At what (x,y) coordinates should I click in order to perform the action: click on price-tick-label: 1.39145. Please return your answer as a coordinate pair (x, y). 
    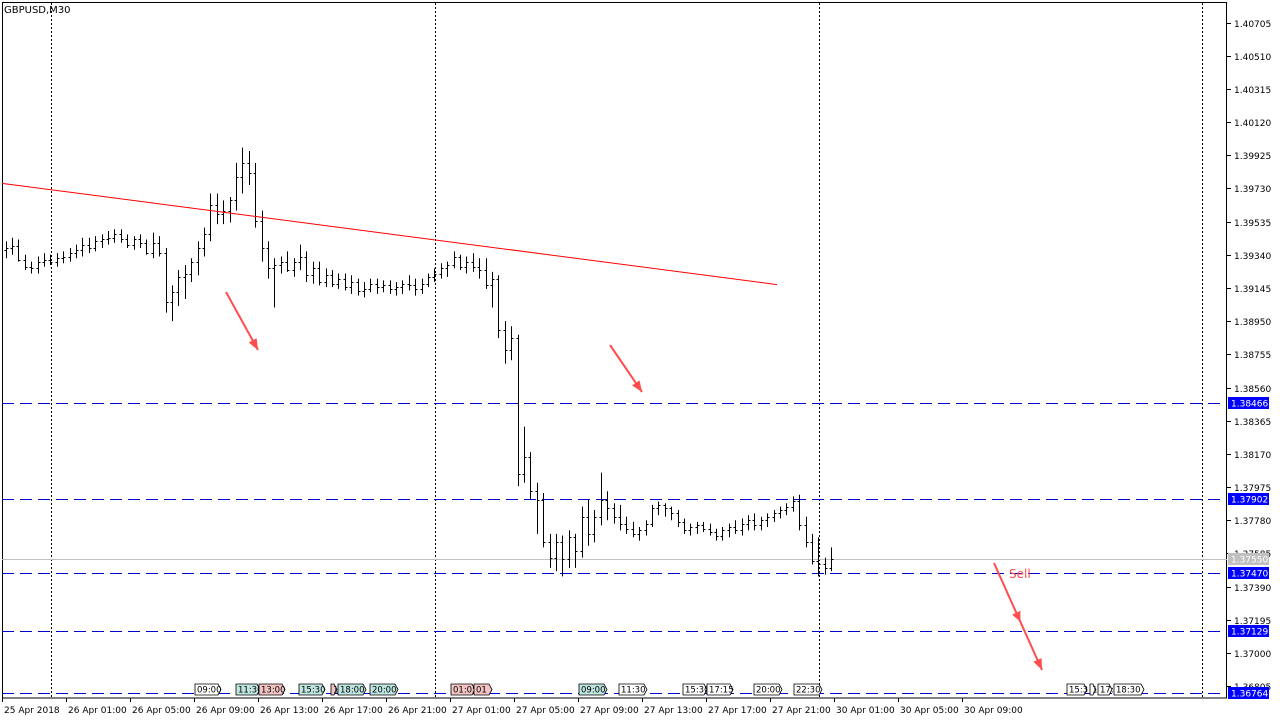
    Looking at the image, I should click on (1252, 290).